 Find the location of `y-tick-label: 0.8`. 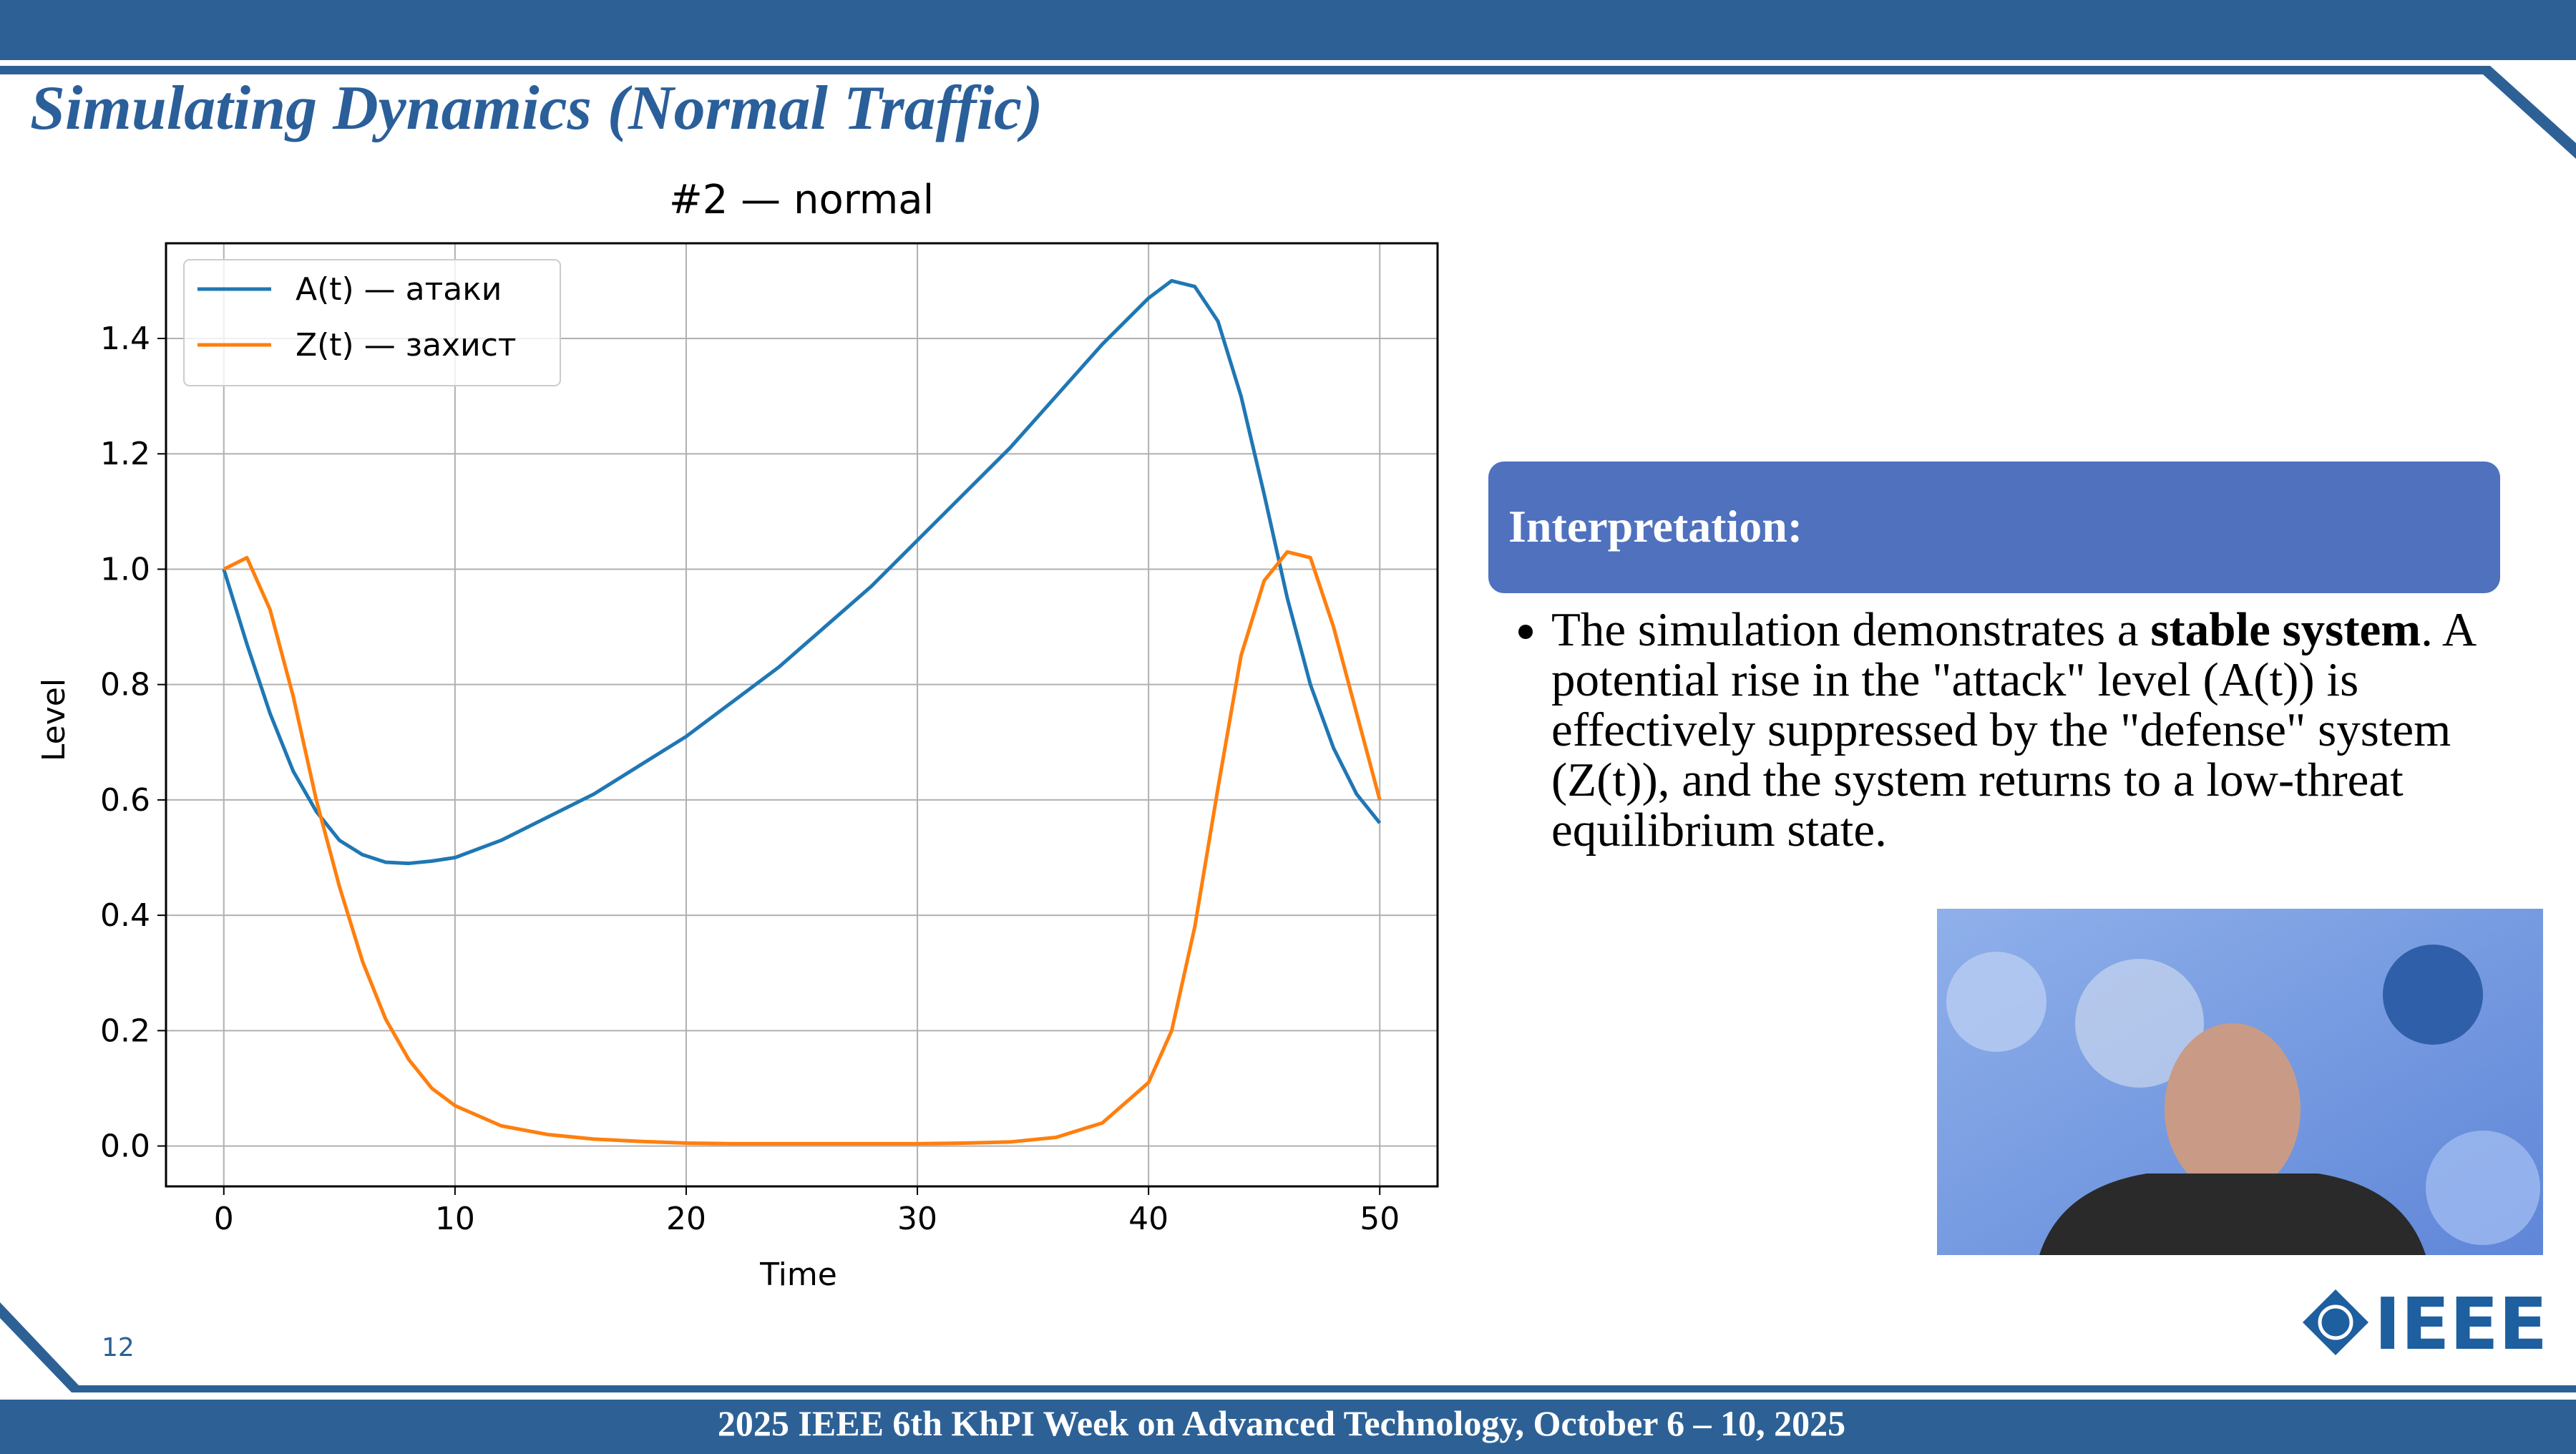

y-tick-label: 0.8 is located at coordinates (125, 685).